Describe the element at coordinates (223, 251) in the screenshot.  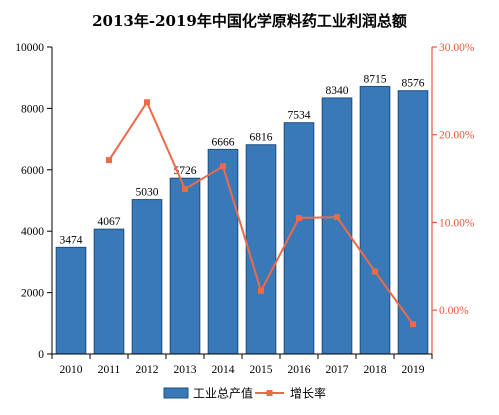
I see `bar-2014` at that location.